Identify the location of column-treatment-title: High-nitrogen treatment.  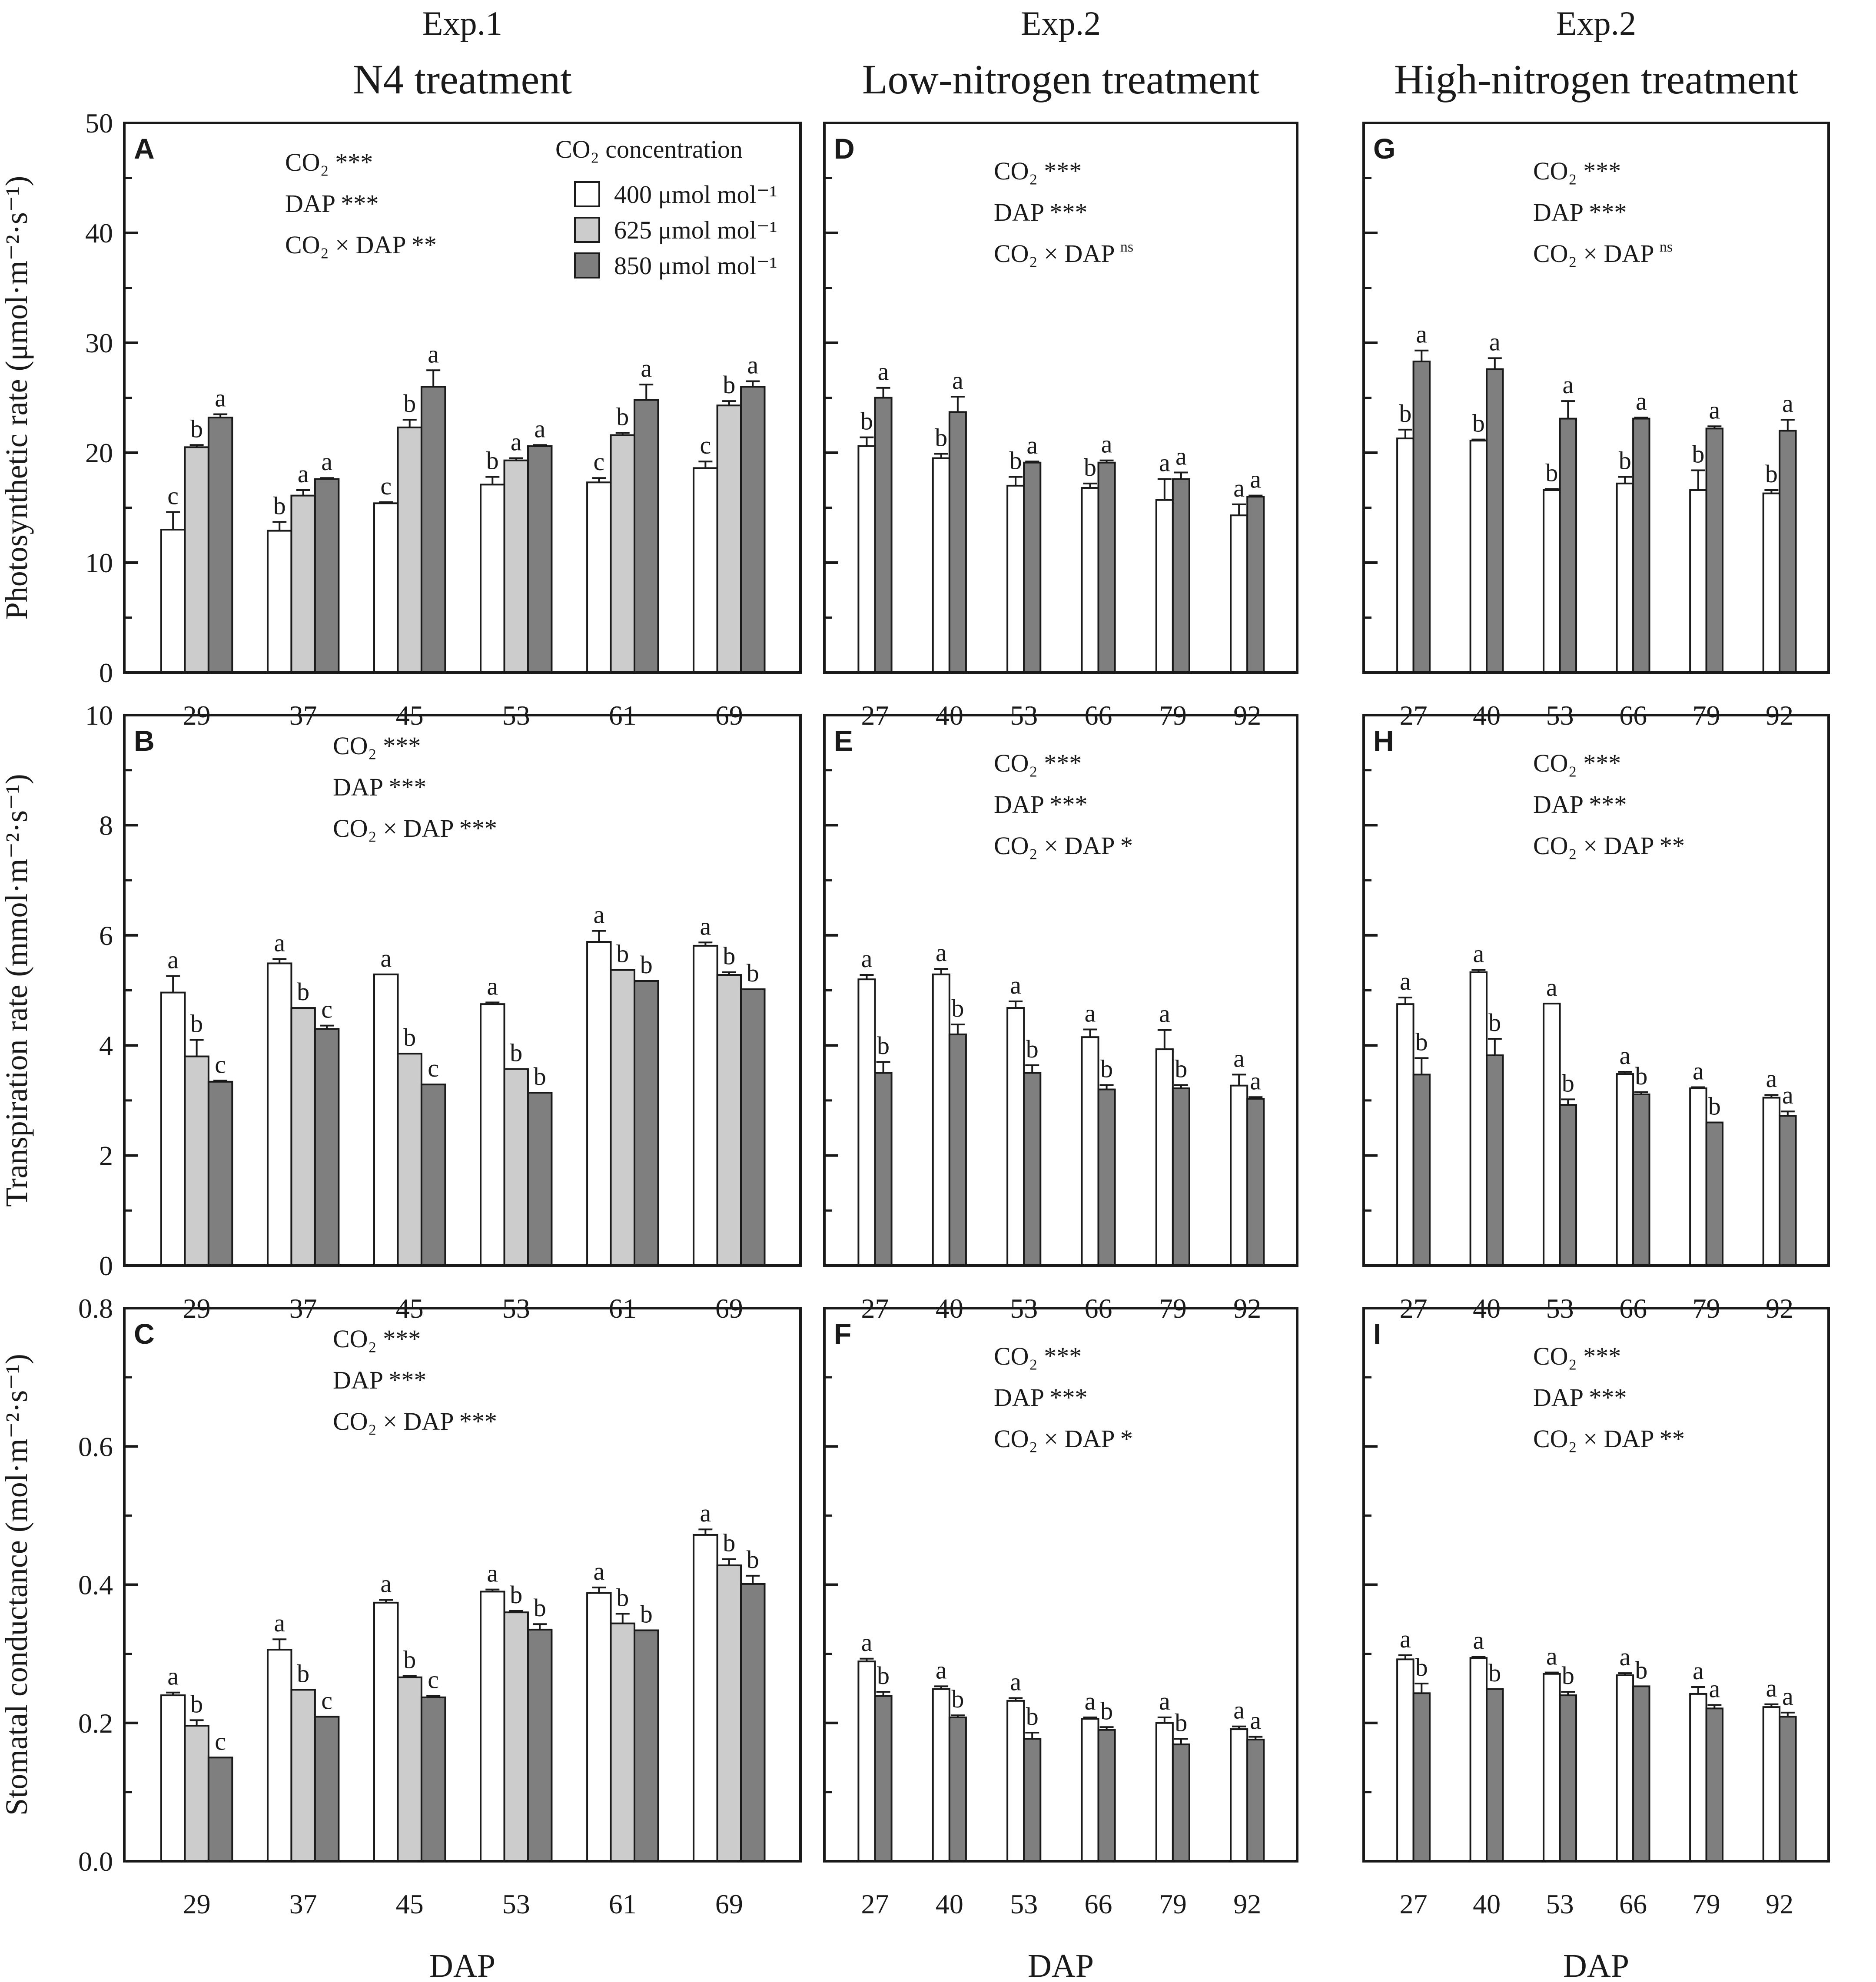
(1596, 79).